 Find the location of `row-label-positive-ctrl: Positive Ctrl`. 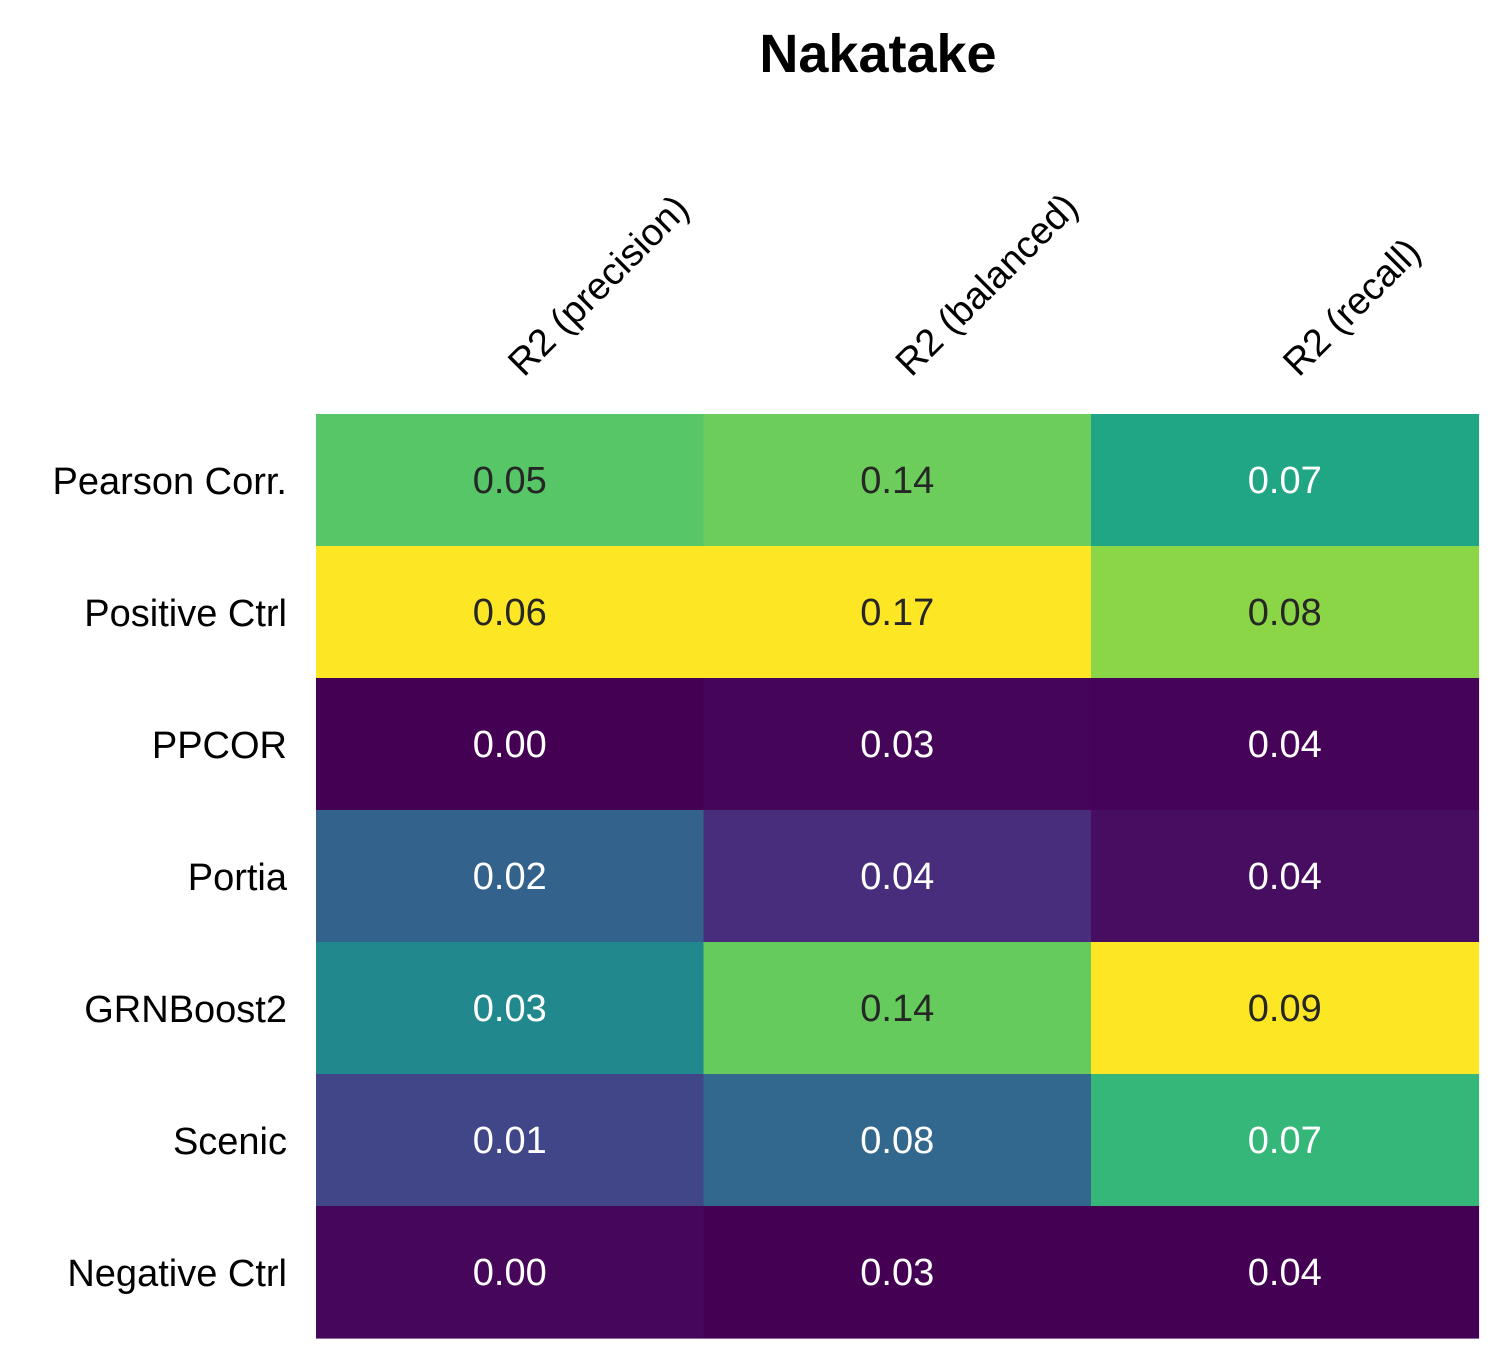

row-label-positive-ctrl: Positive Ctrl is located at coordinates (185, 614).